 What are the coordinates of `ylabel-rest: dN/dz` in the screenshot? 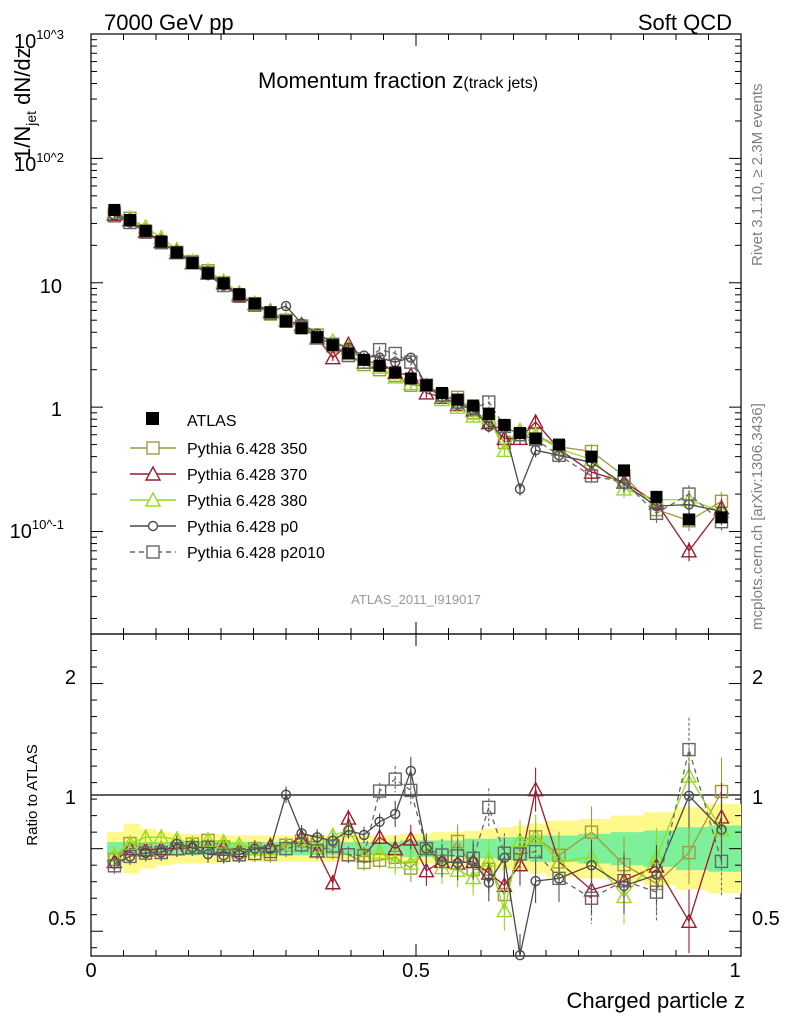 It's located at (22, 79).